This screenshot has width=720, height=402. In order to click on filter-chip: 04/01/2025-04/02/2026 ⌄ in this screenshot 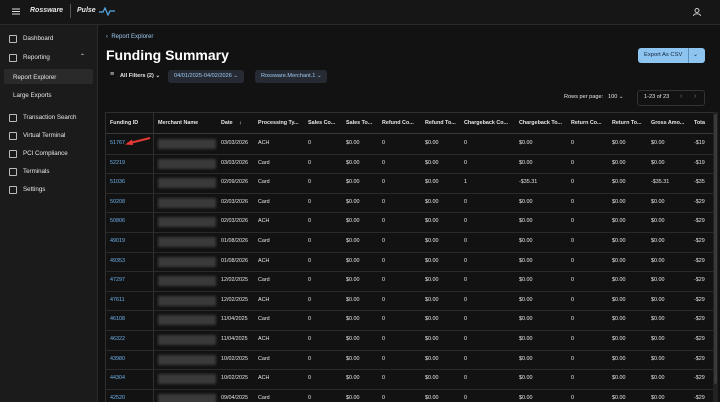, I will do `click(206, 76)`.